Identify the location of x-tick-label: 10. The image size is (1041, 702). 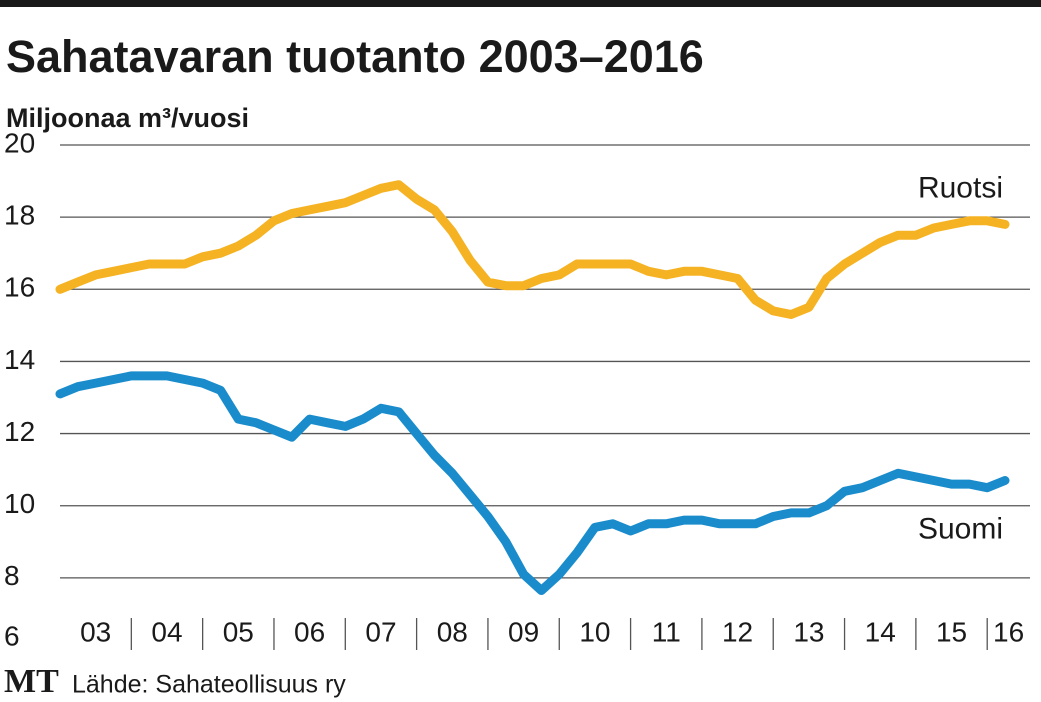
(594, 631).